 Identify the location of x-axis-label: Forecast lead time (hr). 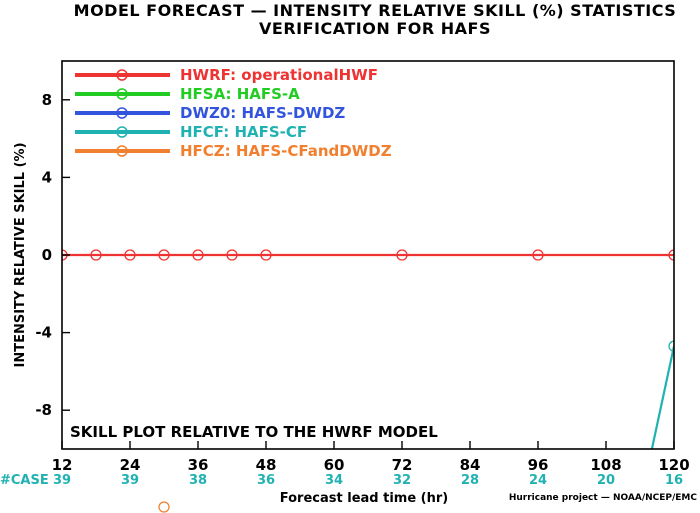
(364, 498).